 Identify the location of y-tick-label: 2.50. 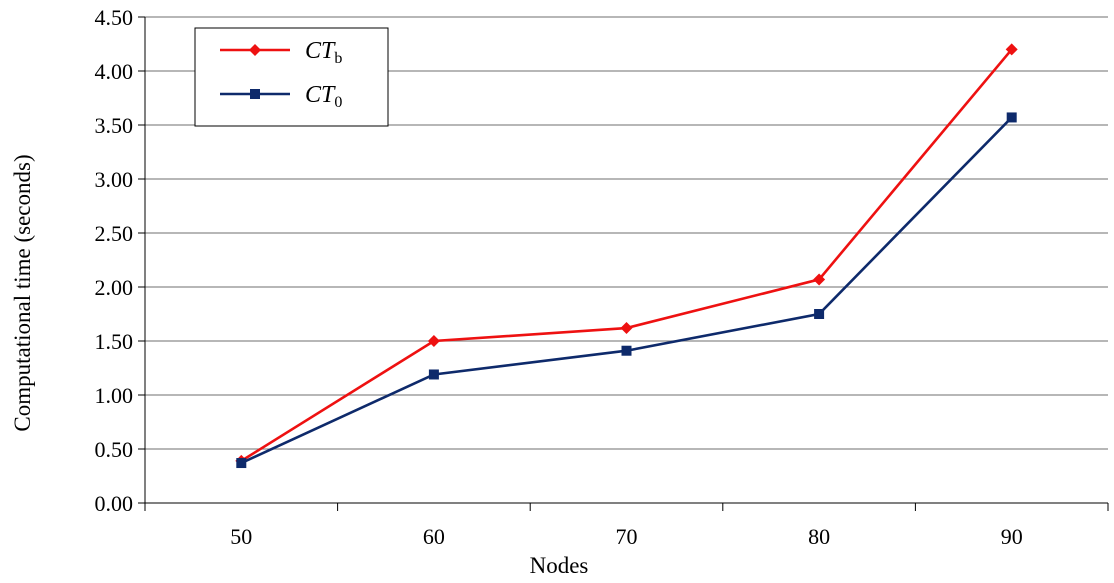
(114, 233).